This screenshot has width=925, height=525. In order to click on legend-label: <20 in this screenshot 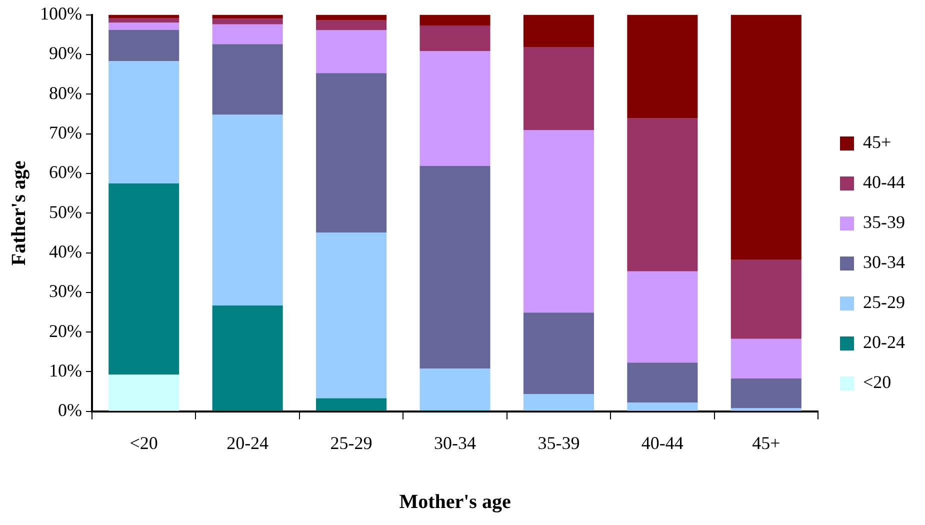, I will do `click(877, 382)`.